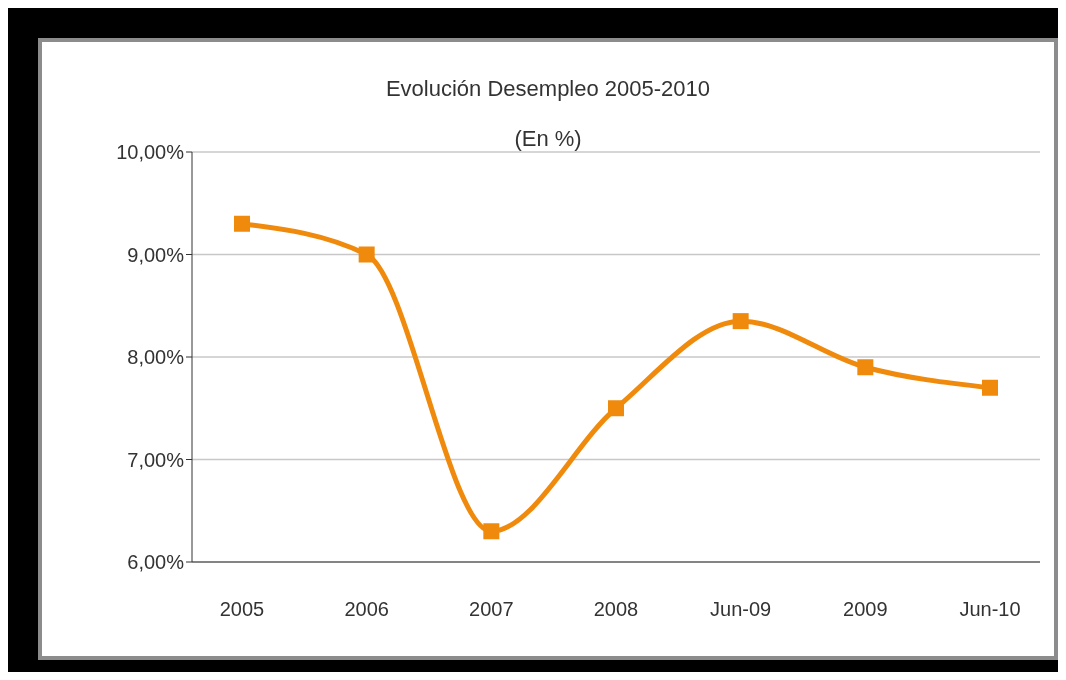 This screenshot has width=1066, height=680. Describe the element at coordinates (548, 89) in the screenshot. I see `chart-title: Evolución Desempleo 2005-2010` at that location.